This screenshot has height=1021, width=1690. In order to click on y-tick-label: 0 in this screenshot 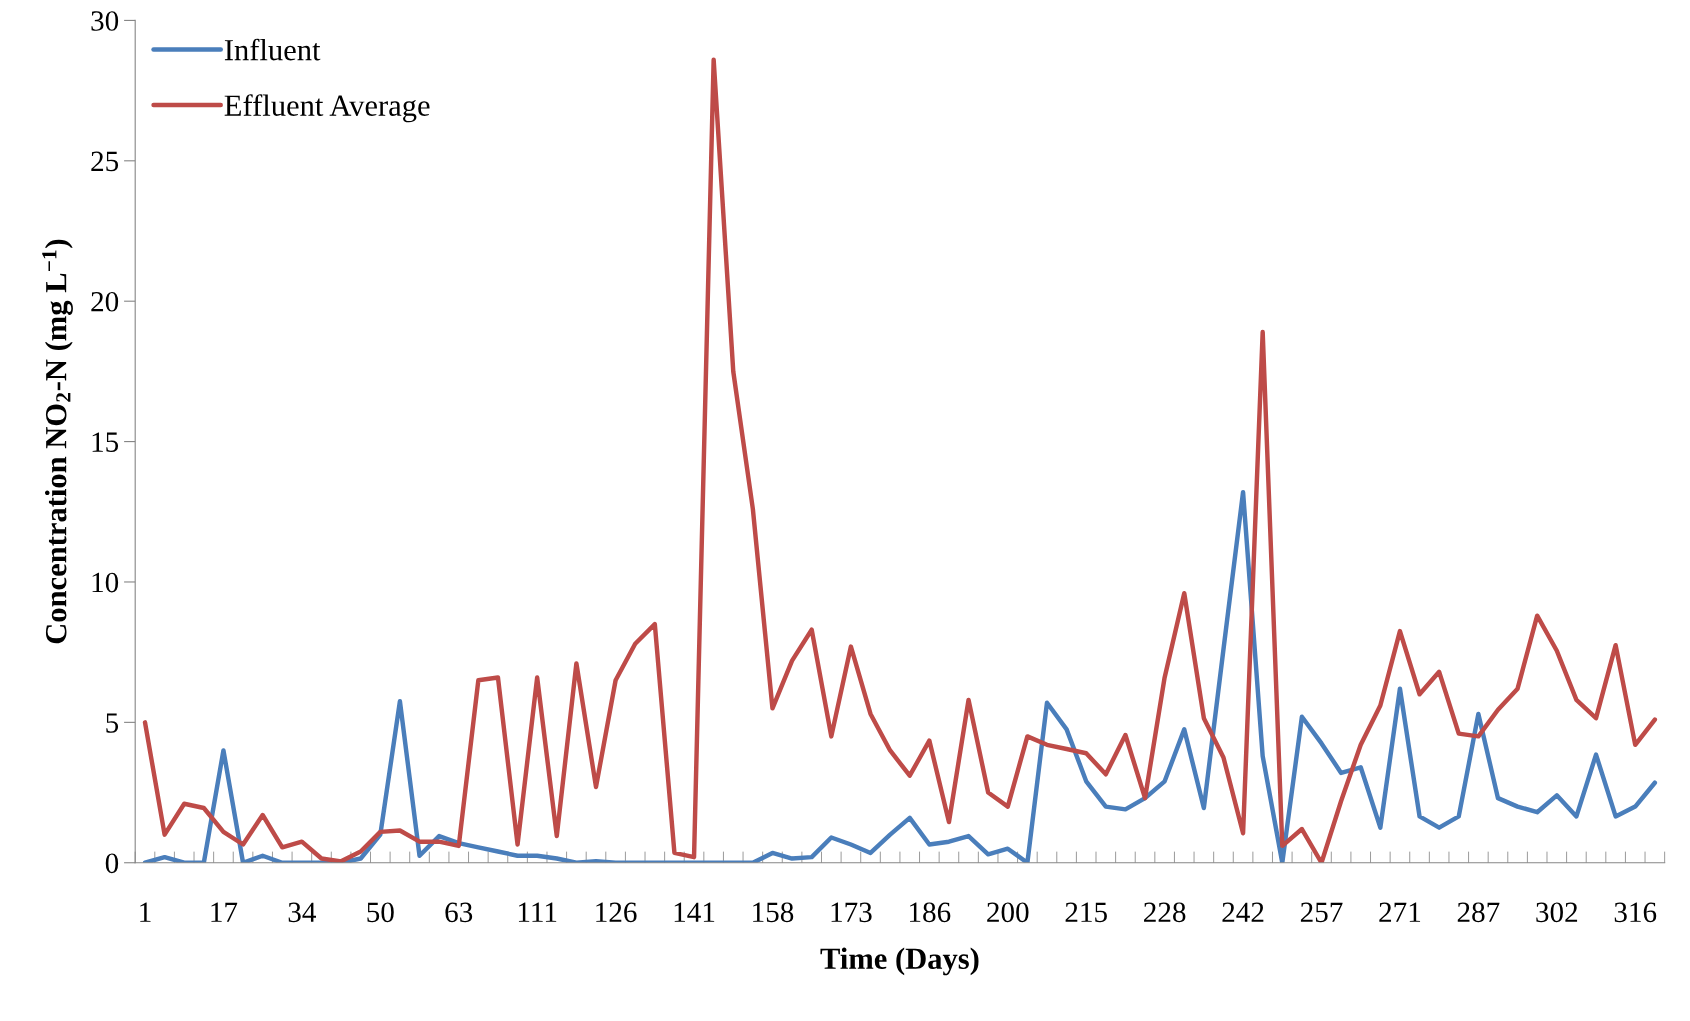, I will do `click(112, 863)`.